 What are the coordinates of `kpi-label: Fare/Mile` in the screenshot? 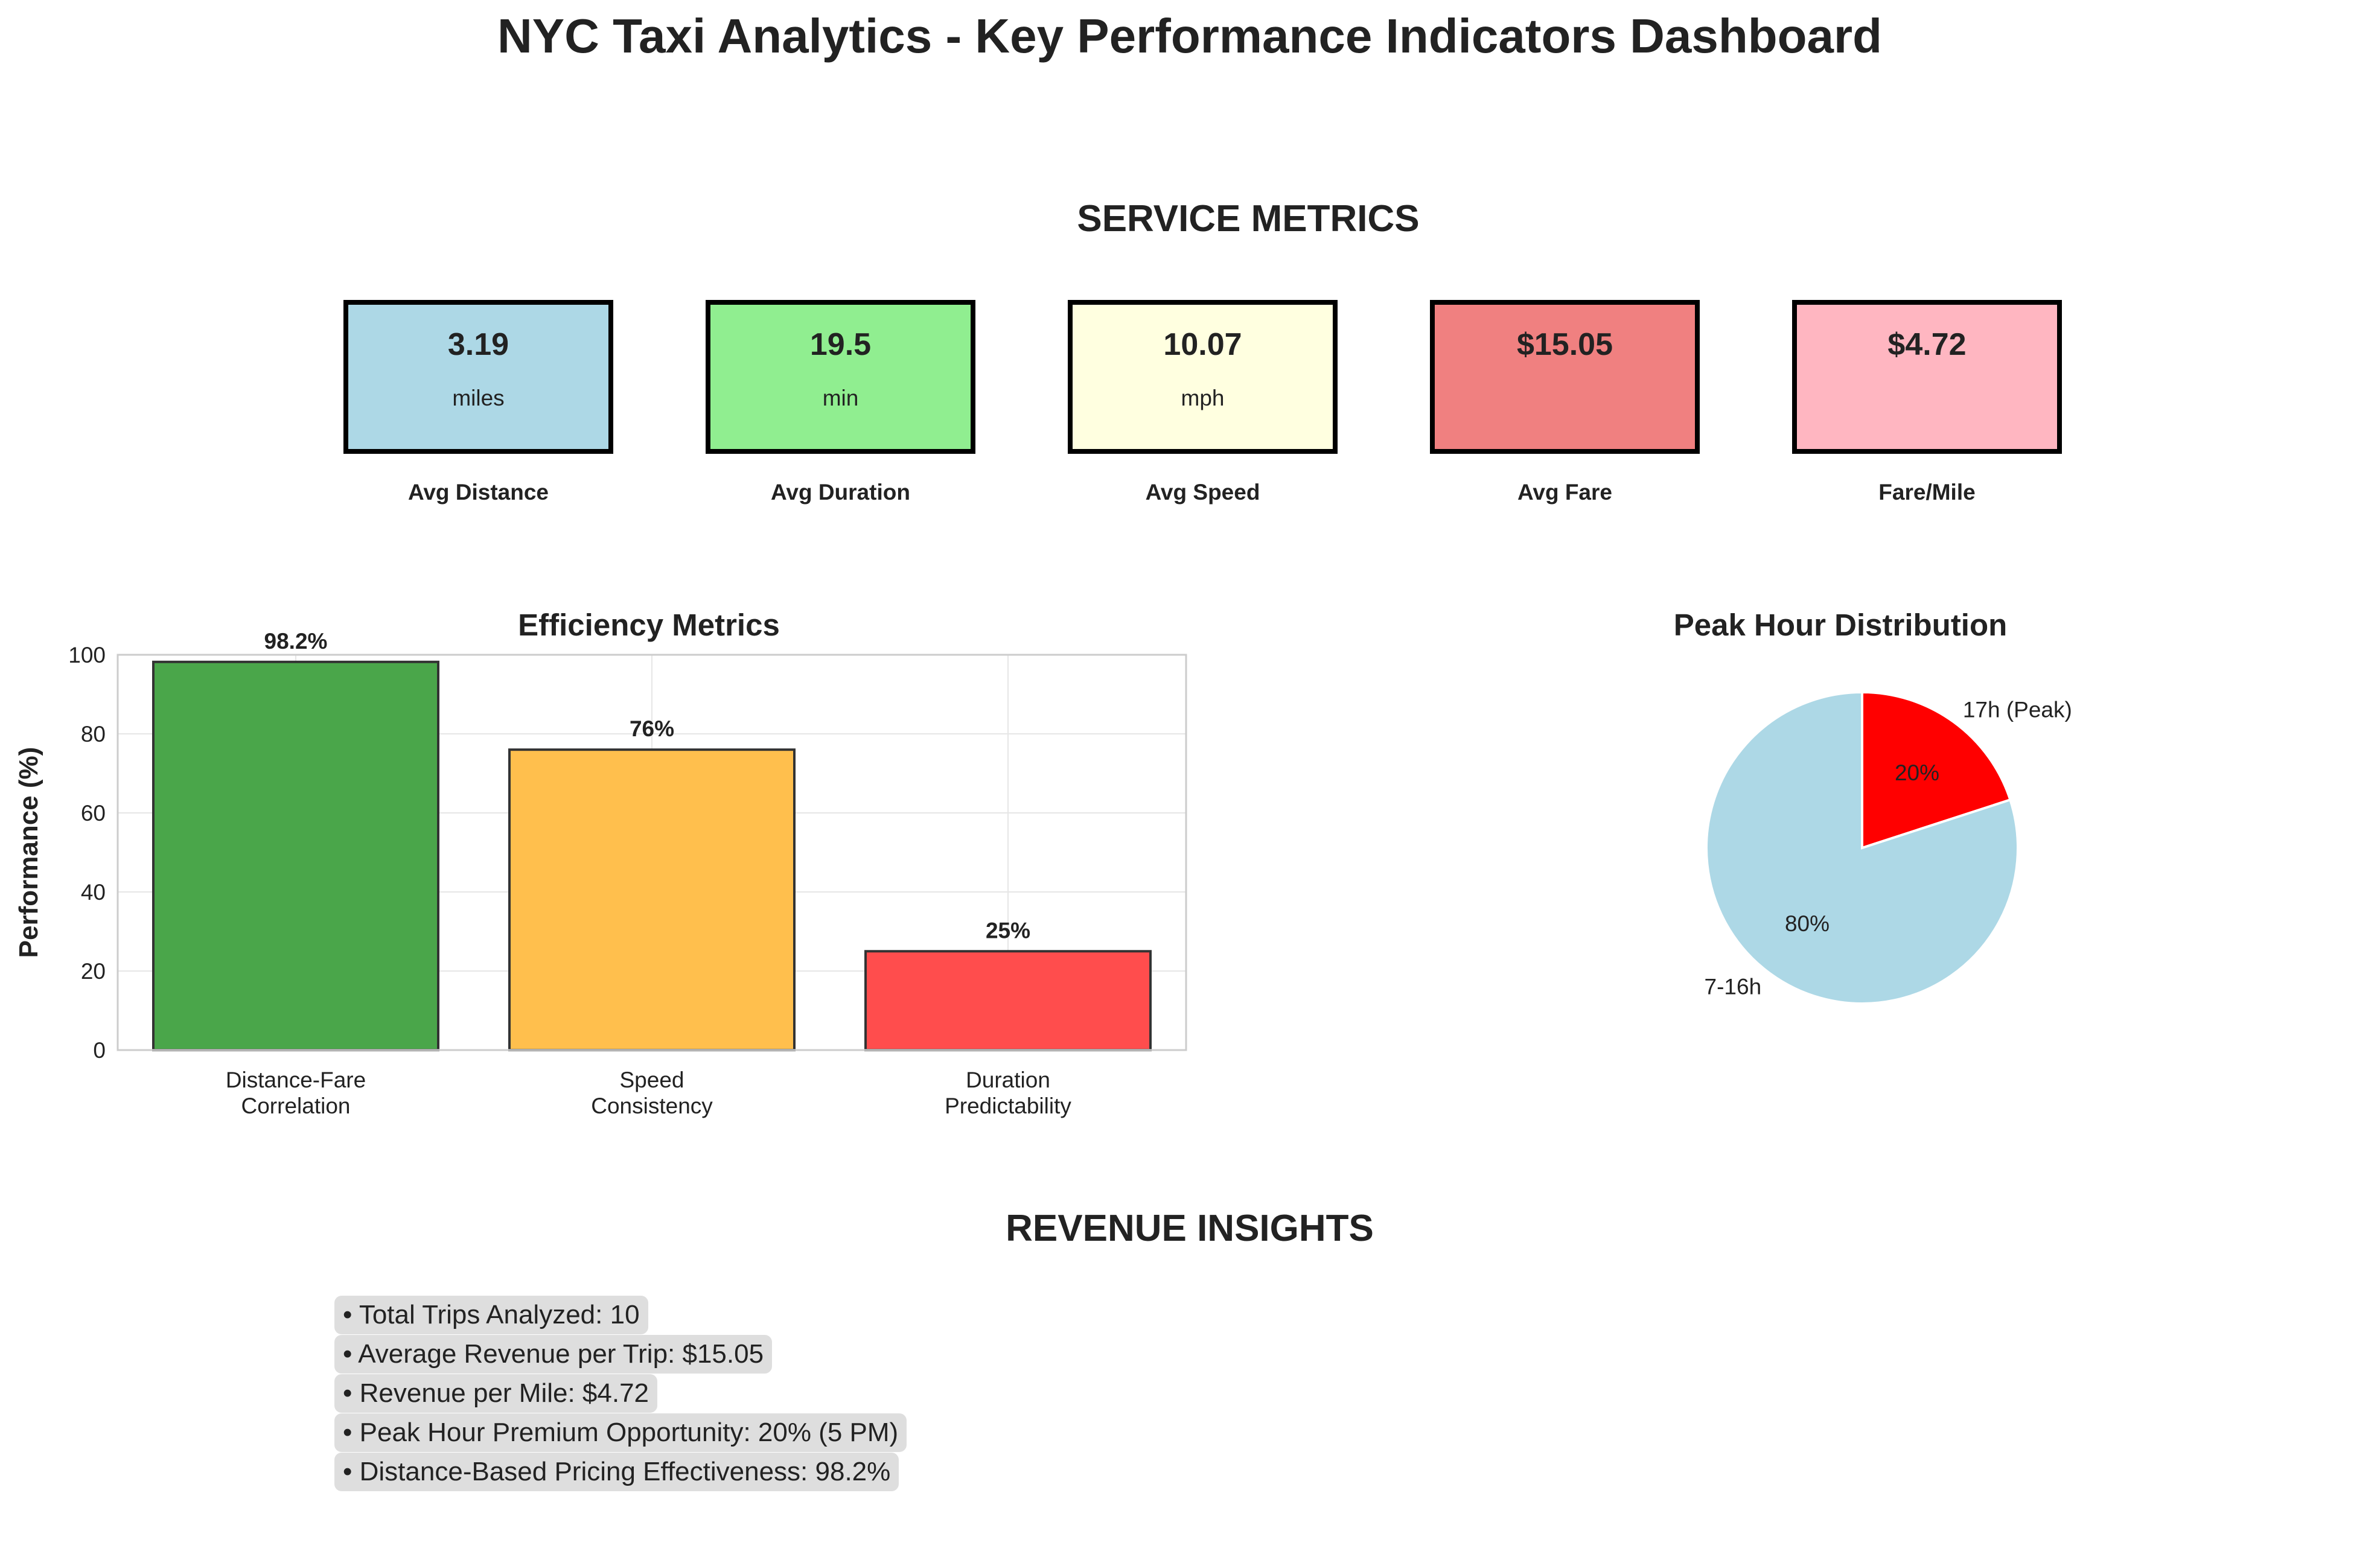 It's located at (1927, 493).